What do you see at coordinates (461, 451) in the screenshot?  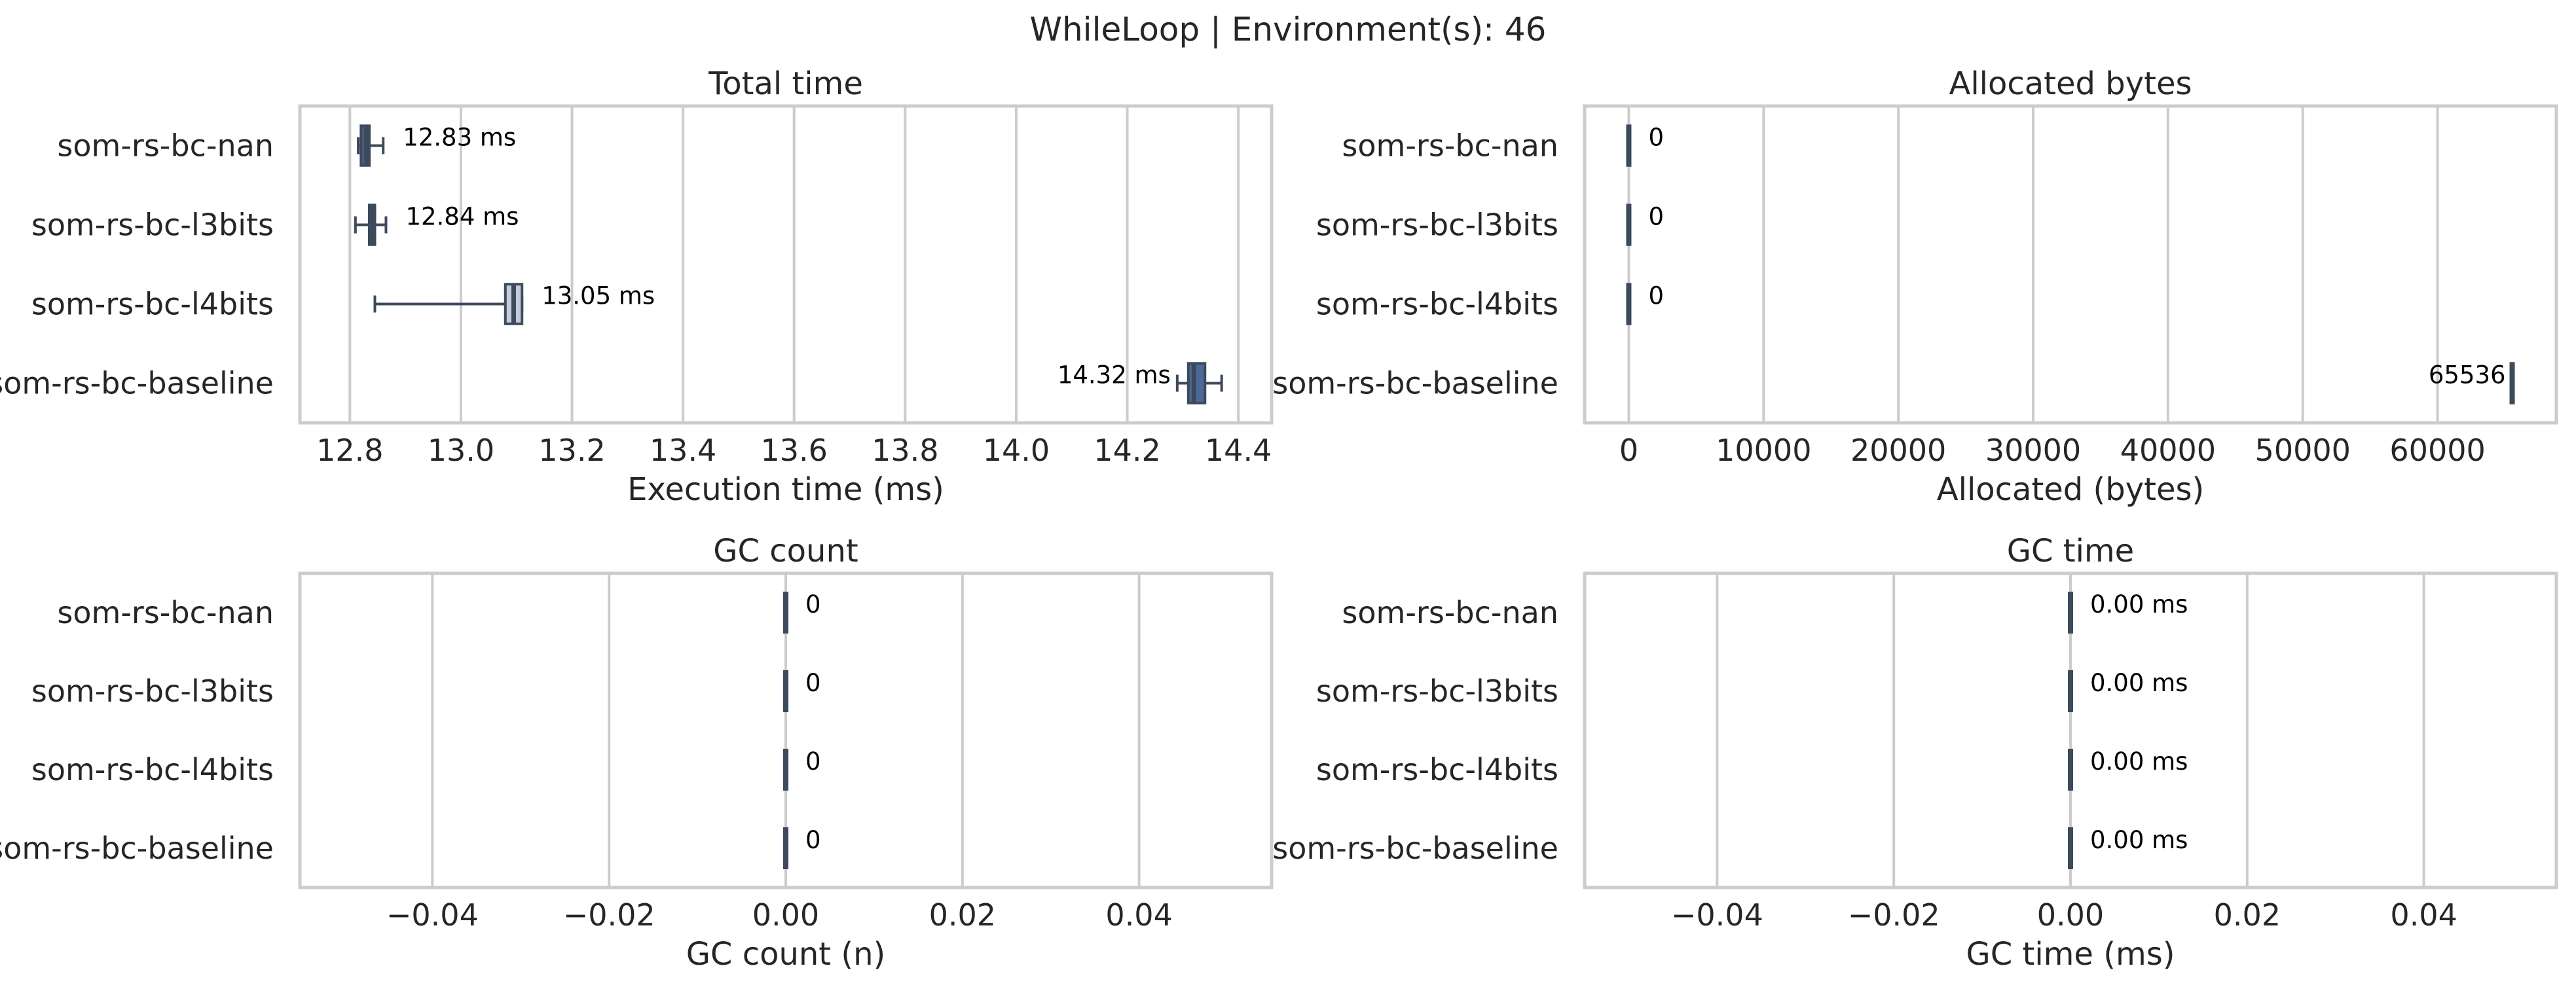 I see `x-tick-label: 13.0` at bounding box center [461, 451].